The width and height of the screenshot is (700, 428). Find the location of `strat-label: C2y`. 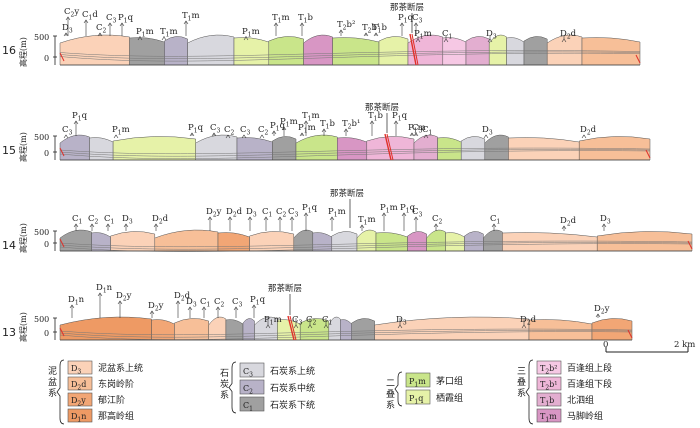

strat-label: C2y is located at coordinates (71, 13).